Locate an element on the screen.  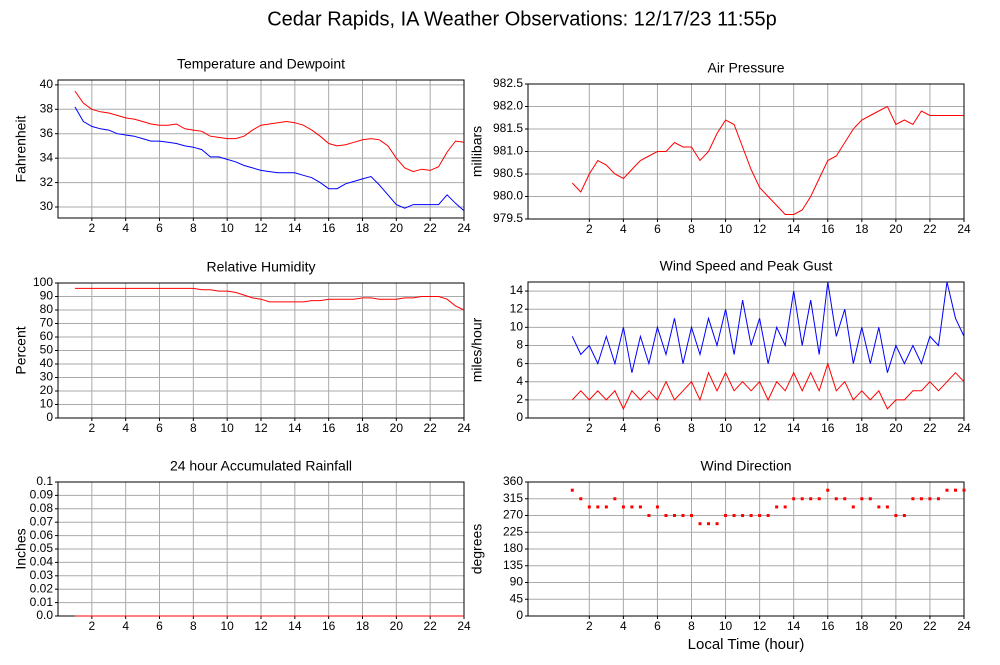
y-tick-label: 4 is located at coordinates (519, 381).